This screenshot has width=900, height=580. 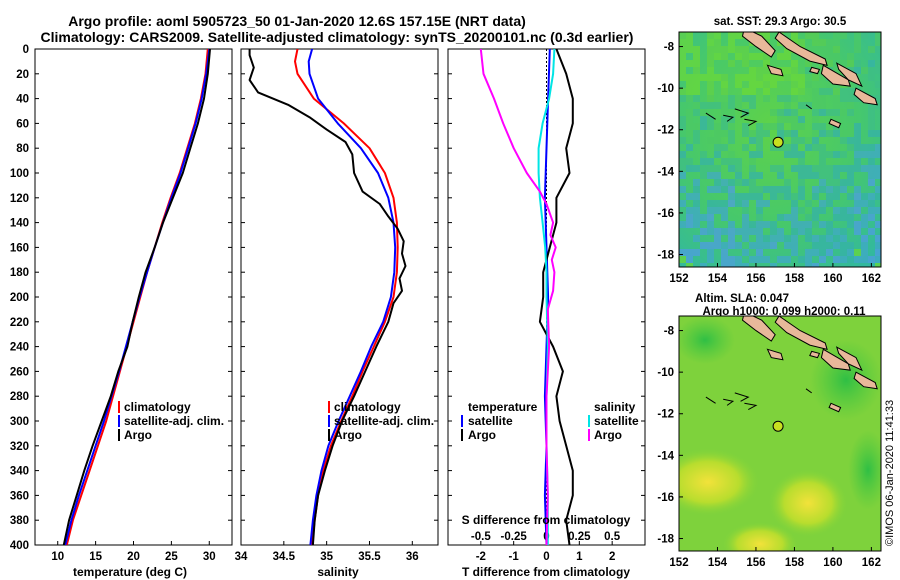 What do you see at coordinates (19, 521) in the screenshot?
I see `depth-tick-label: 380` at bounding box center [19, 521].